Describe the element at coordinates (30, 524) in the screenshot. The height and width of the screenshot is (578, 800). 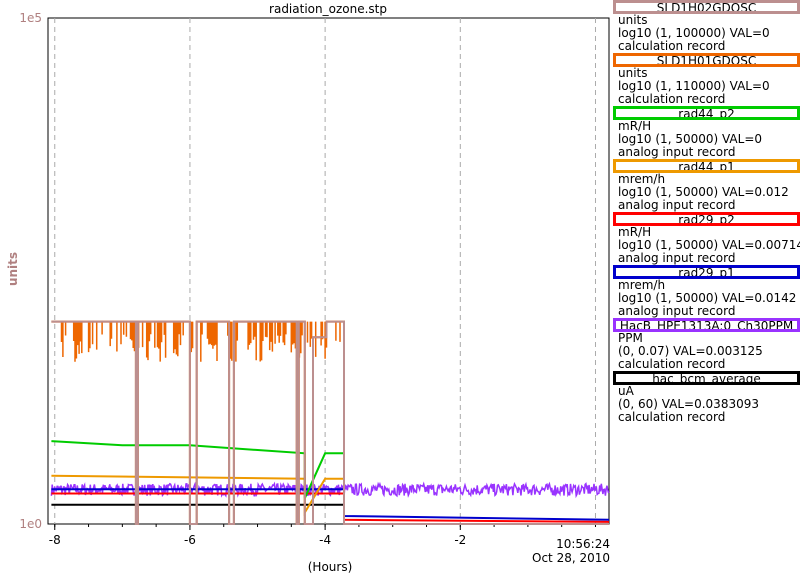
I see `y-tick-label: 1e0` at that location.